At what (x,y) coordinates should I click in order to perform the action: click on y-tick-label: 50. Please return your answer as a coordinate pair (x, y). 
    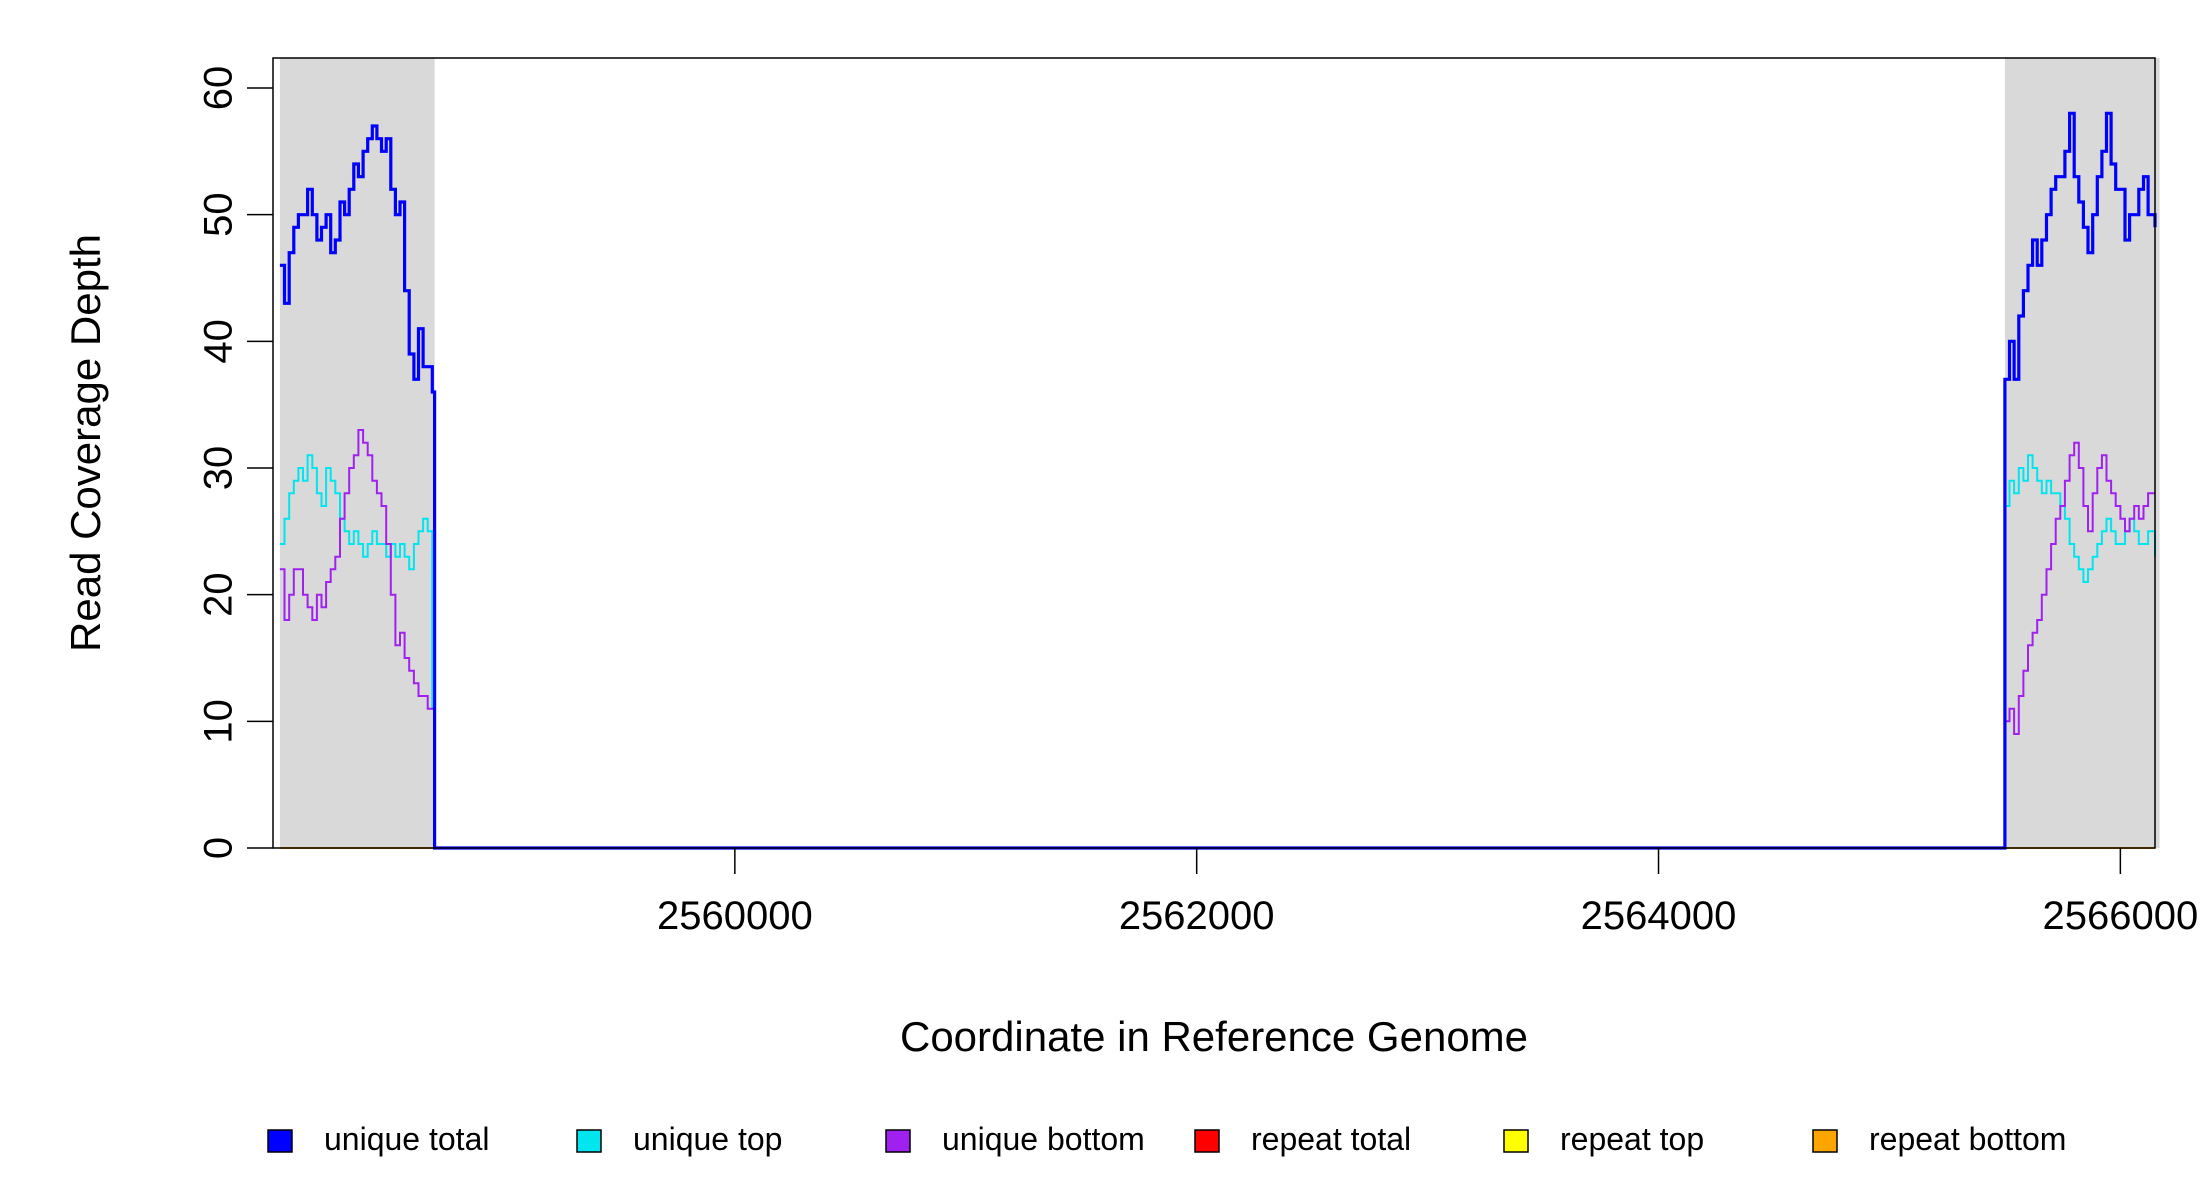
    Looking at the image, I should click on (219, 214).